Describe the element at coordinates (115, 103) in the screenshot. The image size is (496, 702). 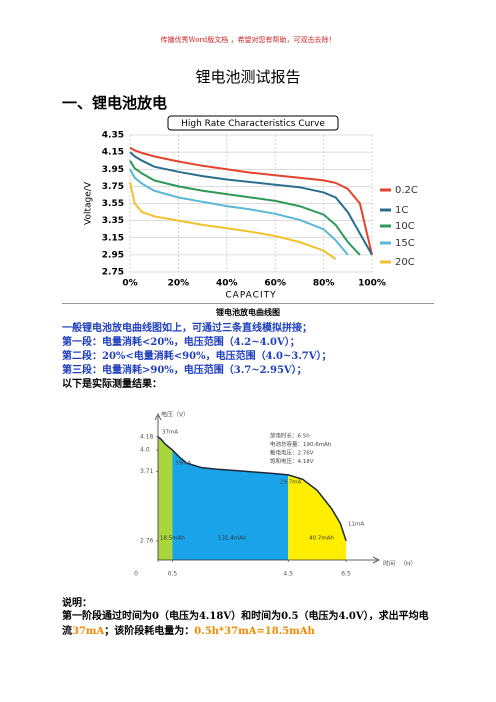
I see `section-heading: 一、锂电池放电` at that location.